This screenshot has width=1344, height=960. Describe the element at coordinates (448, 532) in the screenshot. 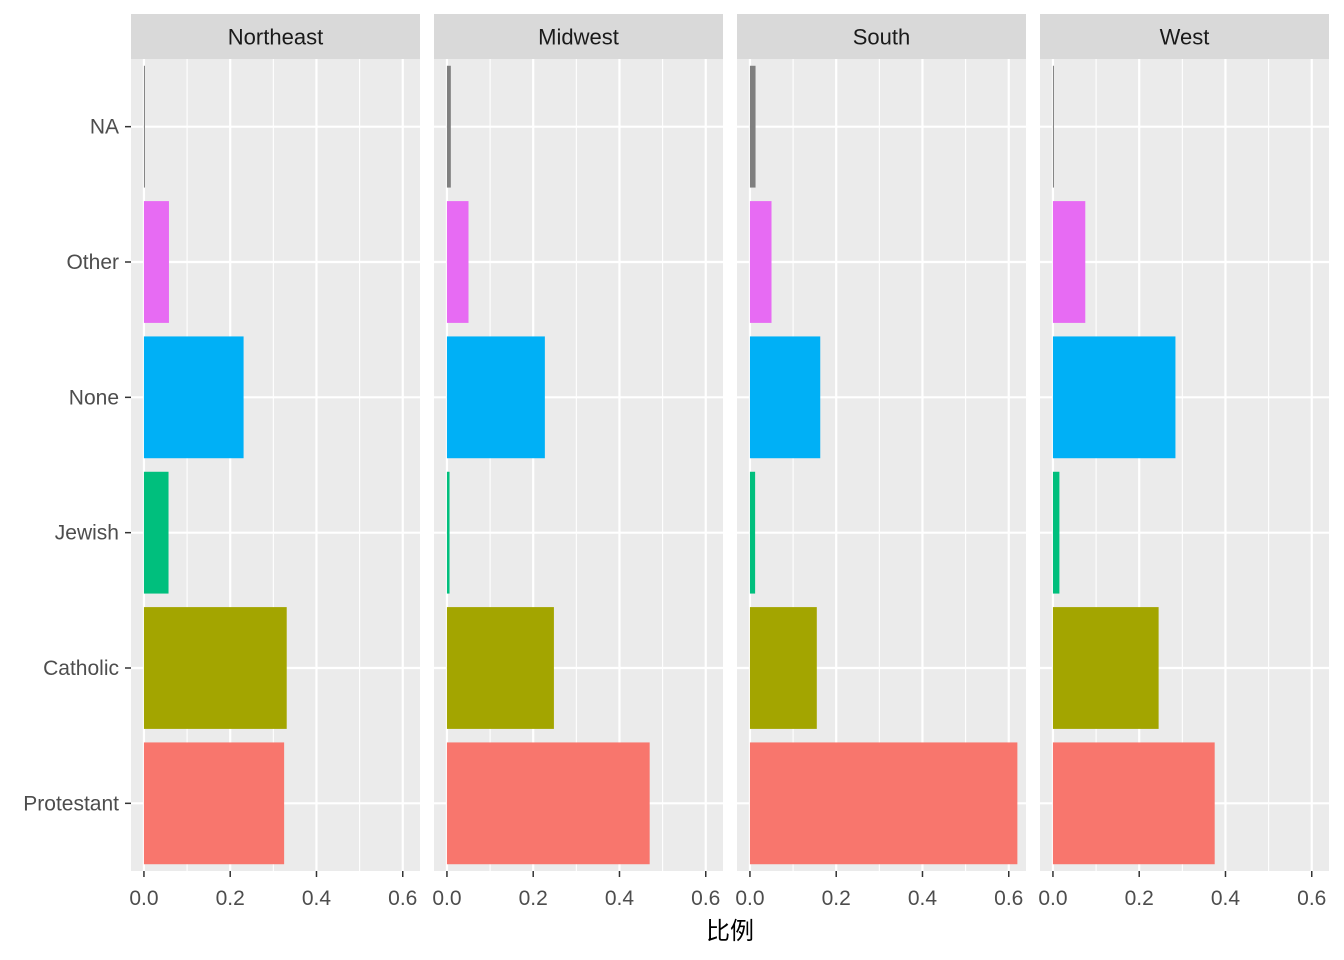

I see `bar-midwest-jewish` at that location.